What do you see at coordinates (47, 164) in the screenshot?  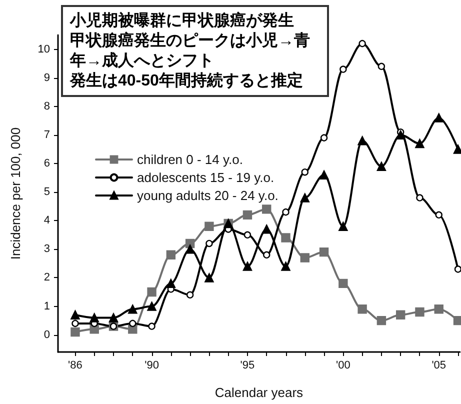 I see `y-tick-label: 6` at bounding box center [47, 164].